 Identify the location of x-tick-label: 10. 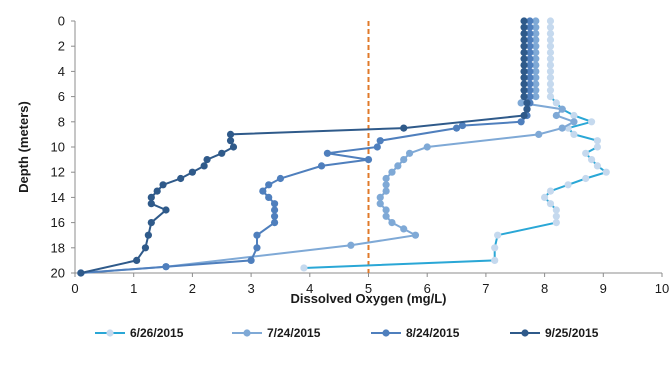
(662, 288).